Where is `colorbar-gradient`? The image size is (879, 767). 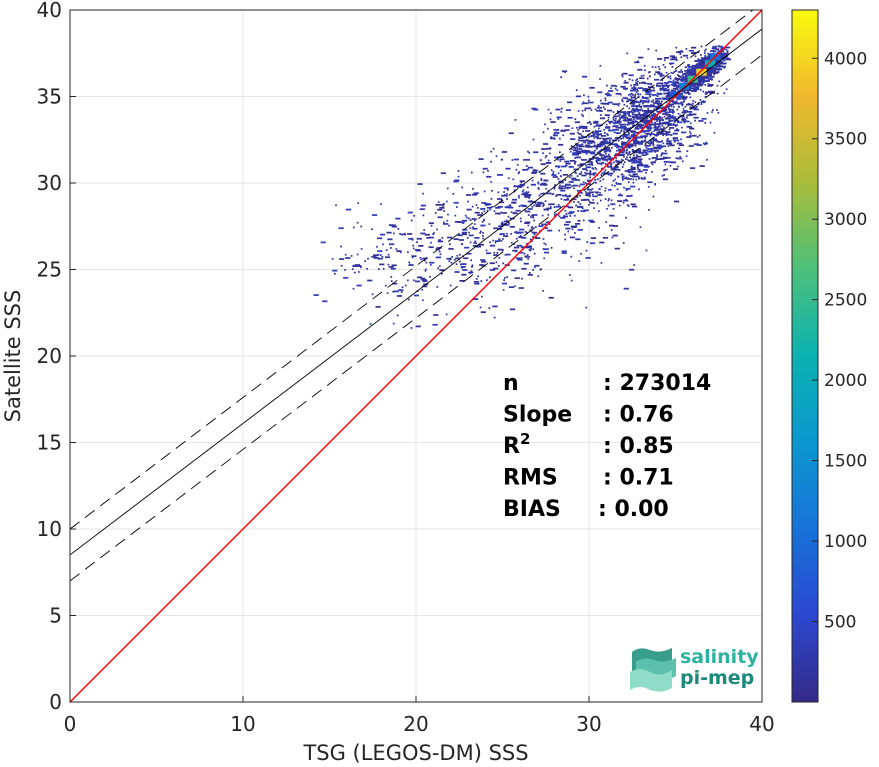 colorbar-gradient is located at coordinates (805, 356).